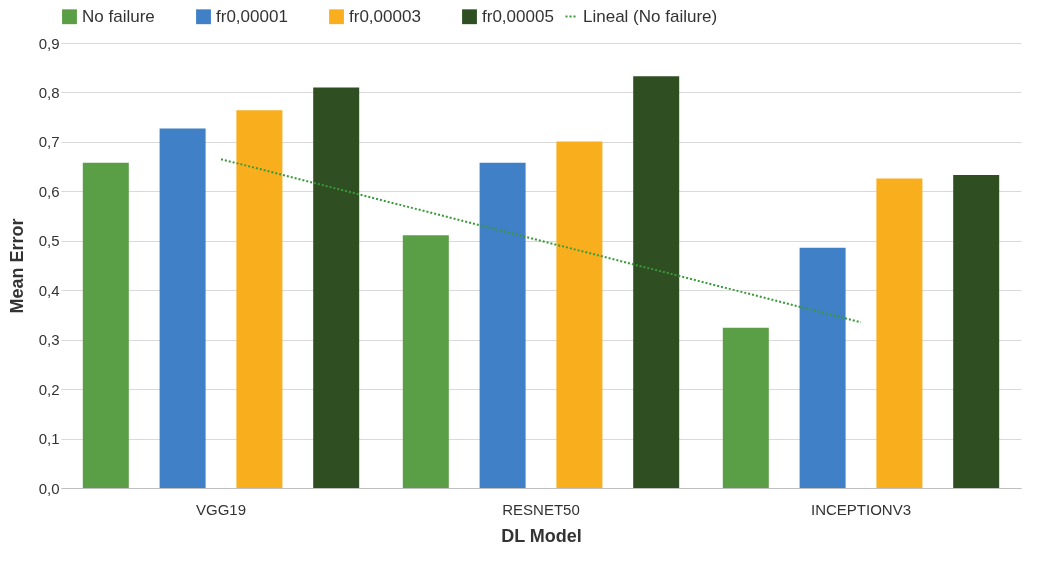 This screenshot has width=1060, height=570. I want to click on x-axis-title: DL Model, so click(541, 535).